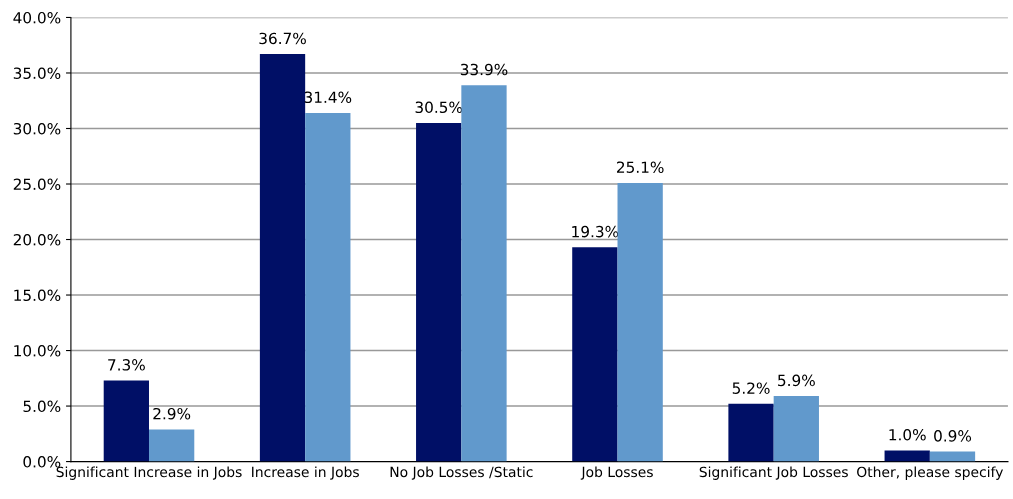 This screenshot has height=499, width=1013. I want to click on data-label: 36.7%, so click(282, 38).